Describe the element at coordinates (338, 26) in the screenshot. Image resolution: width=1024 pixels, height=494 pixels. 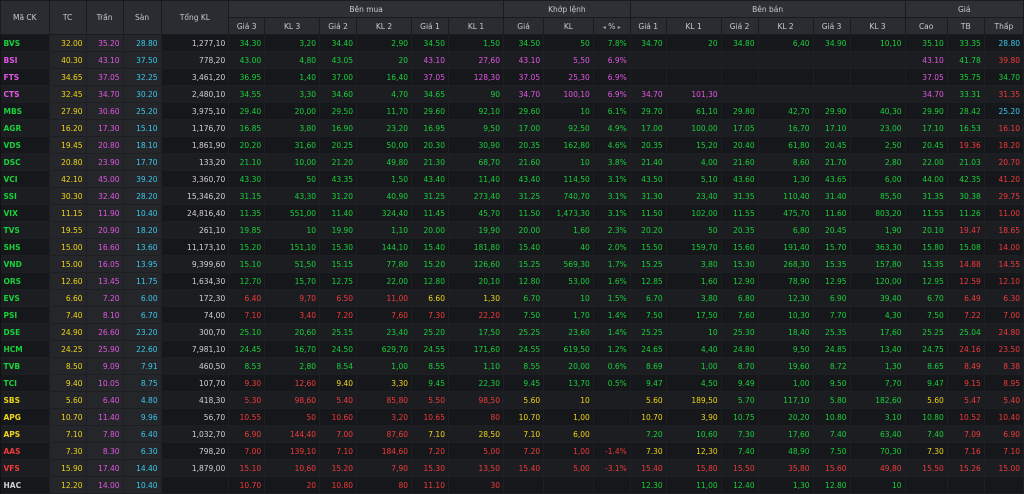
I see `header-buy-gia2: Giá 2` at that location.